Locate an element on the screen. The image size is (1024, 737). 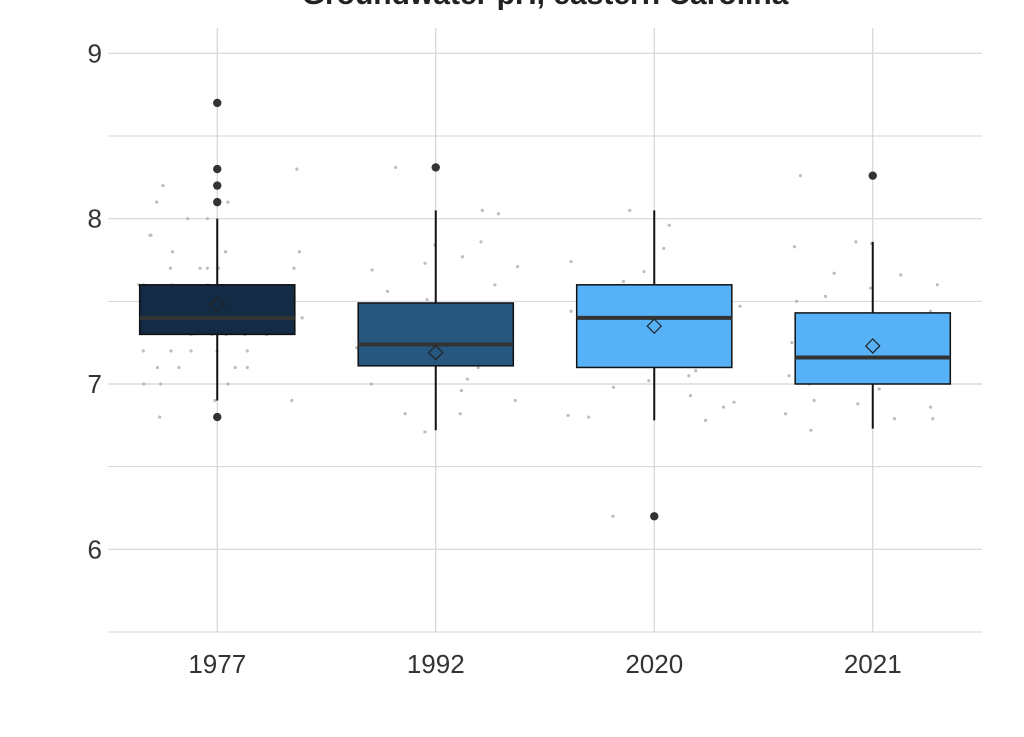
y-tick-label: 6 is located at coordinates (95, 549).